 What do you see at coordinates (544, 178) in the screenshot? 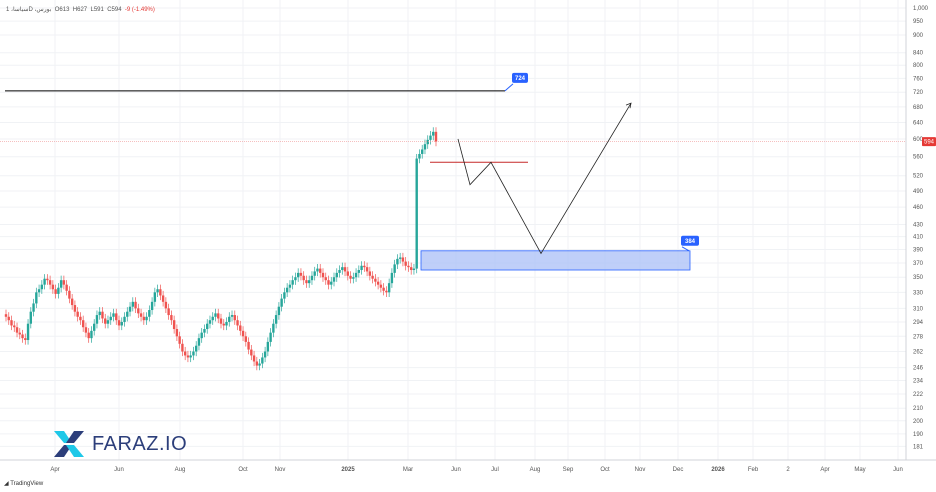
I see `projected-path` at bounding box center [544, 178].